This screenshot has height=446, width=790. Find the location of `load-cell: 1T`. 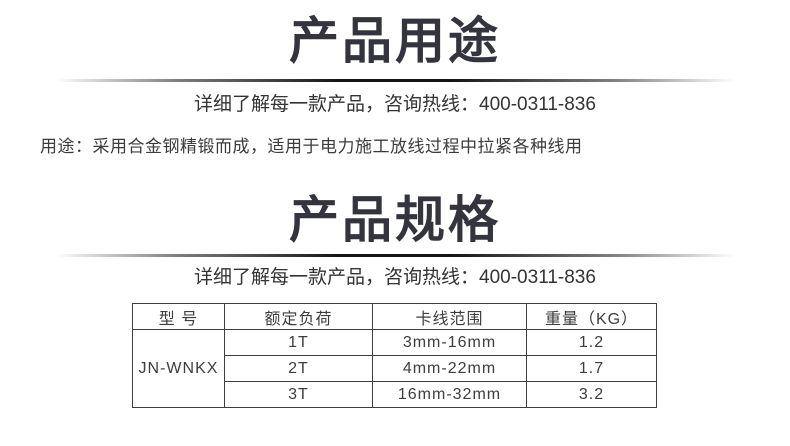

load-cell: 1T is located at coordinates (298, 342).